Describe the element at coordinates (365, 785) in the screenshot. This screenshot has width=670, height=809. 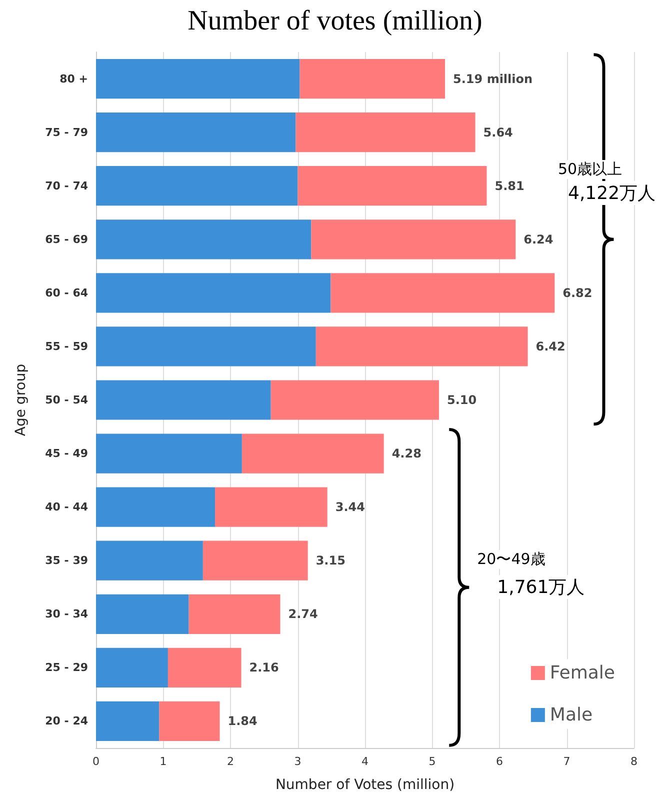
I see `x-axis-title: Number of Votes (million)` at that location.